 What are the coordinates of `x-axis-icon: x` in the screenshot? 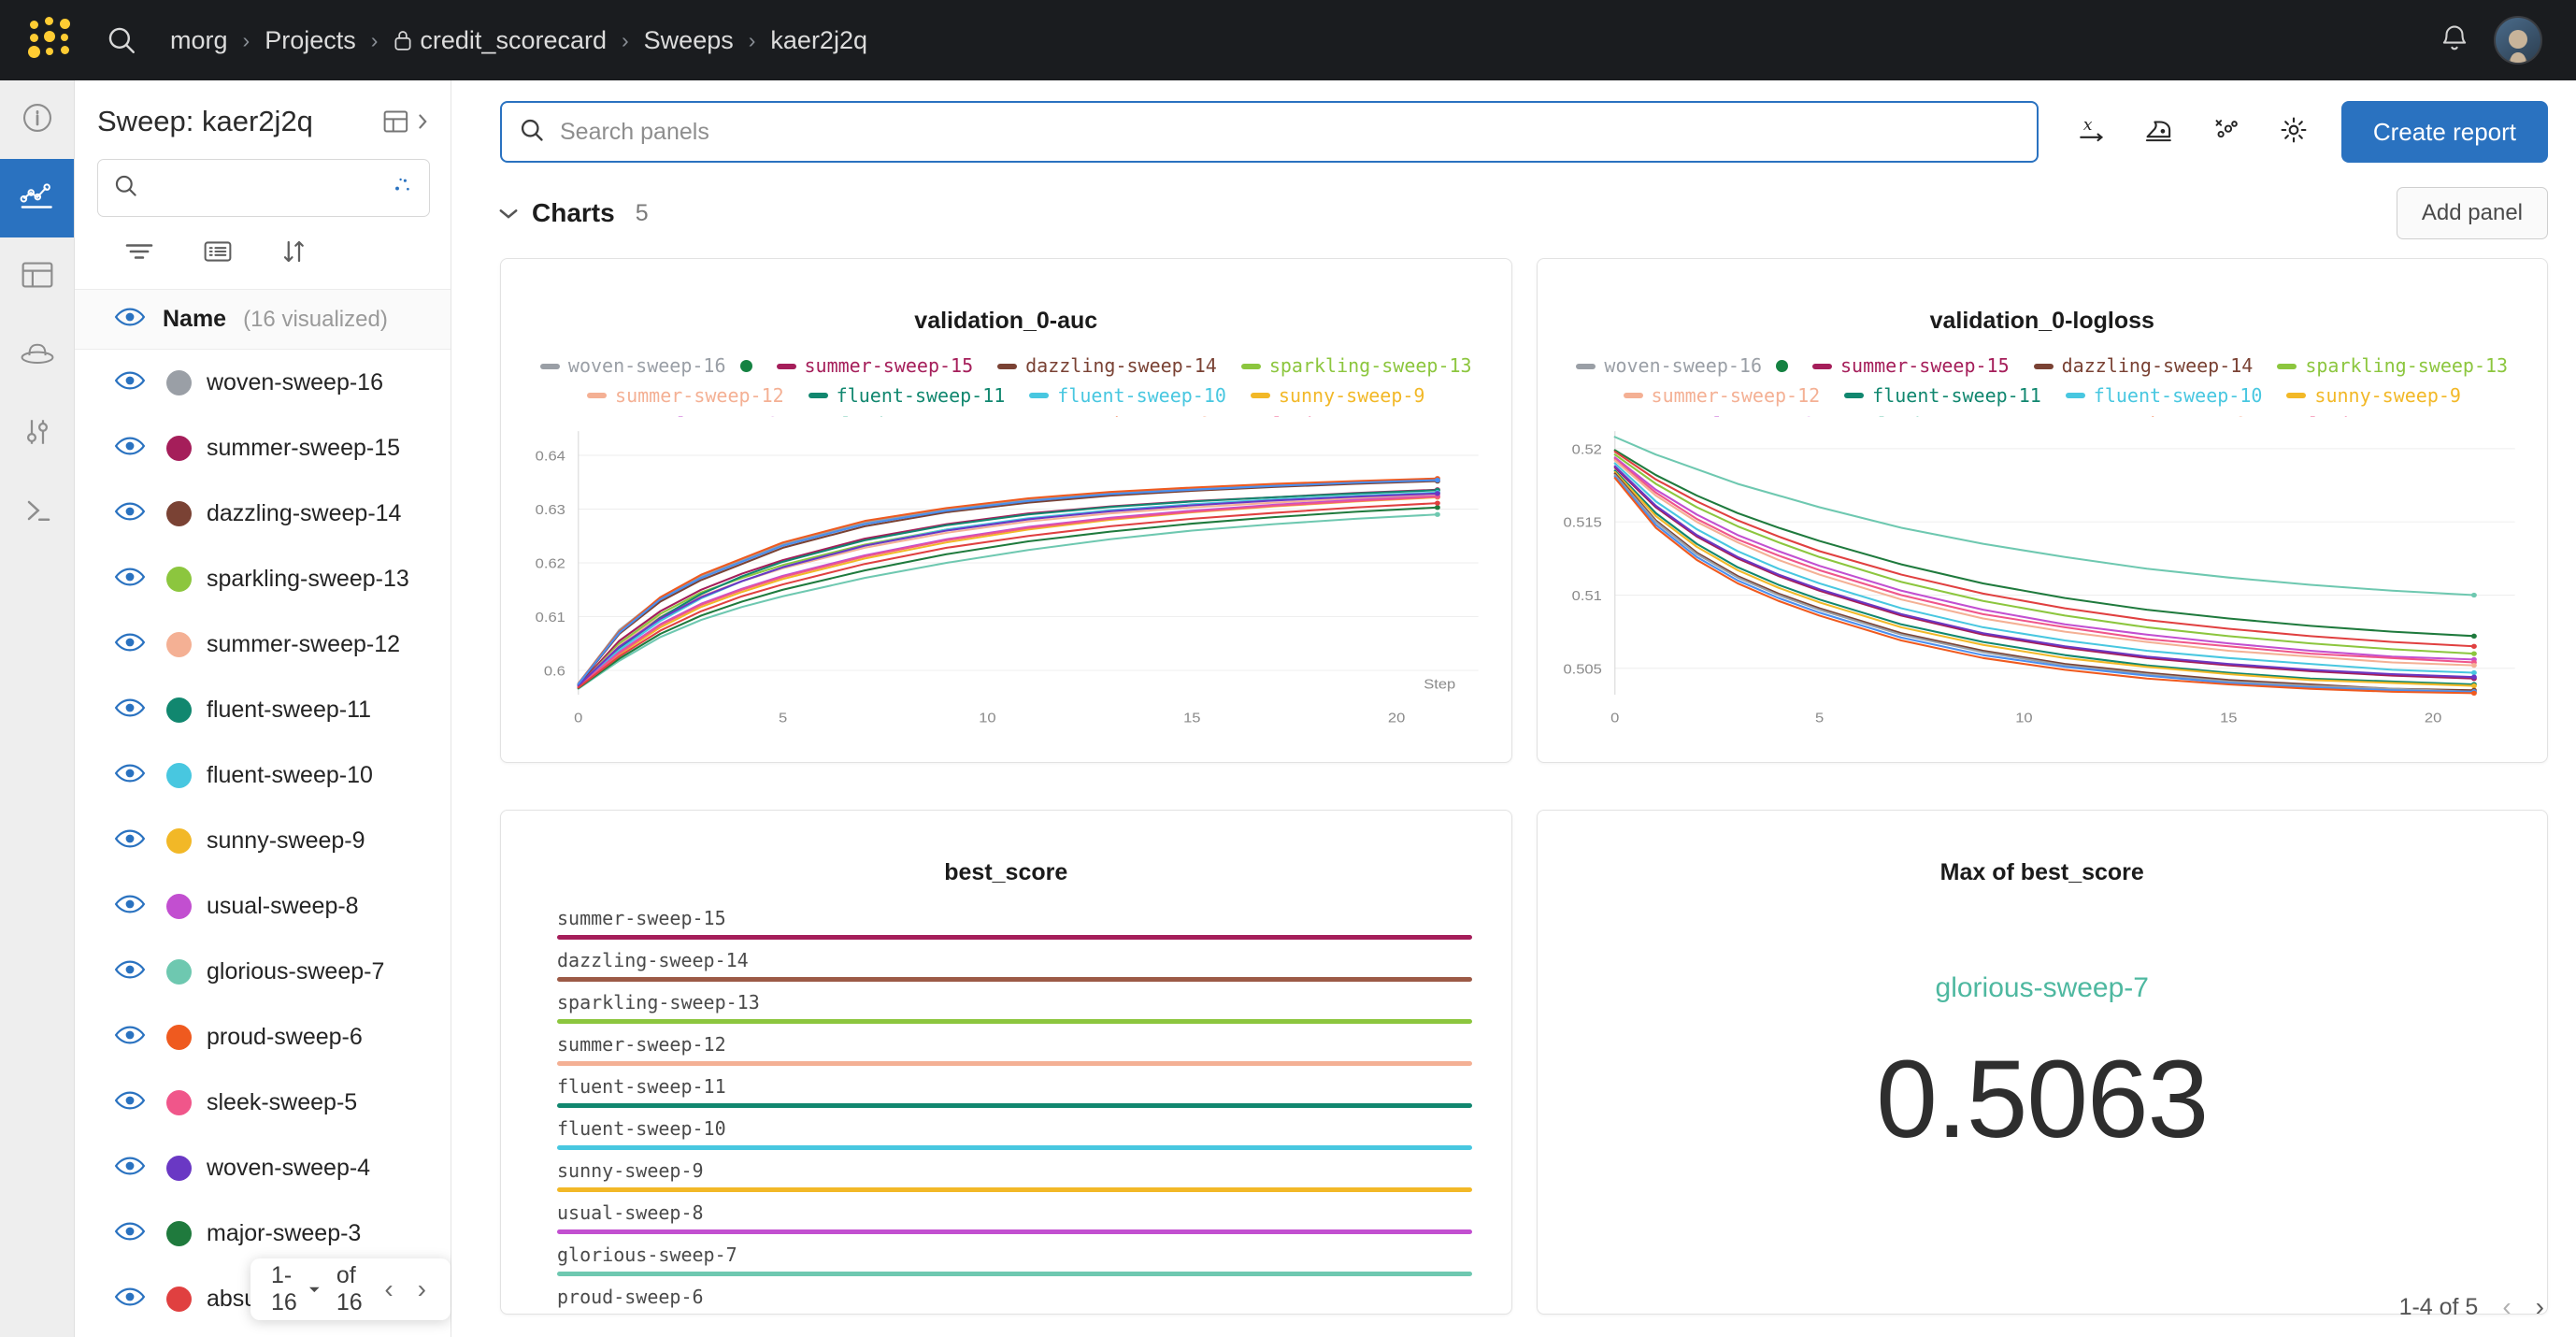 It's located at (2092, 132).